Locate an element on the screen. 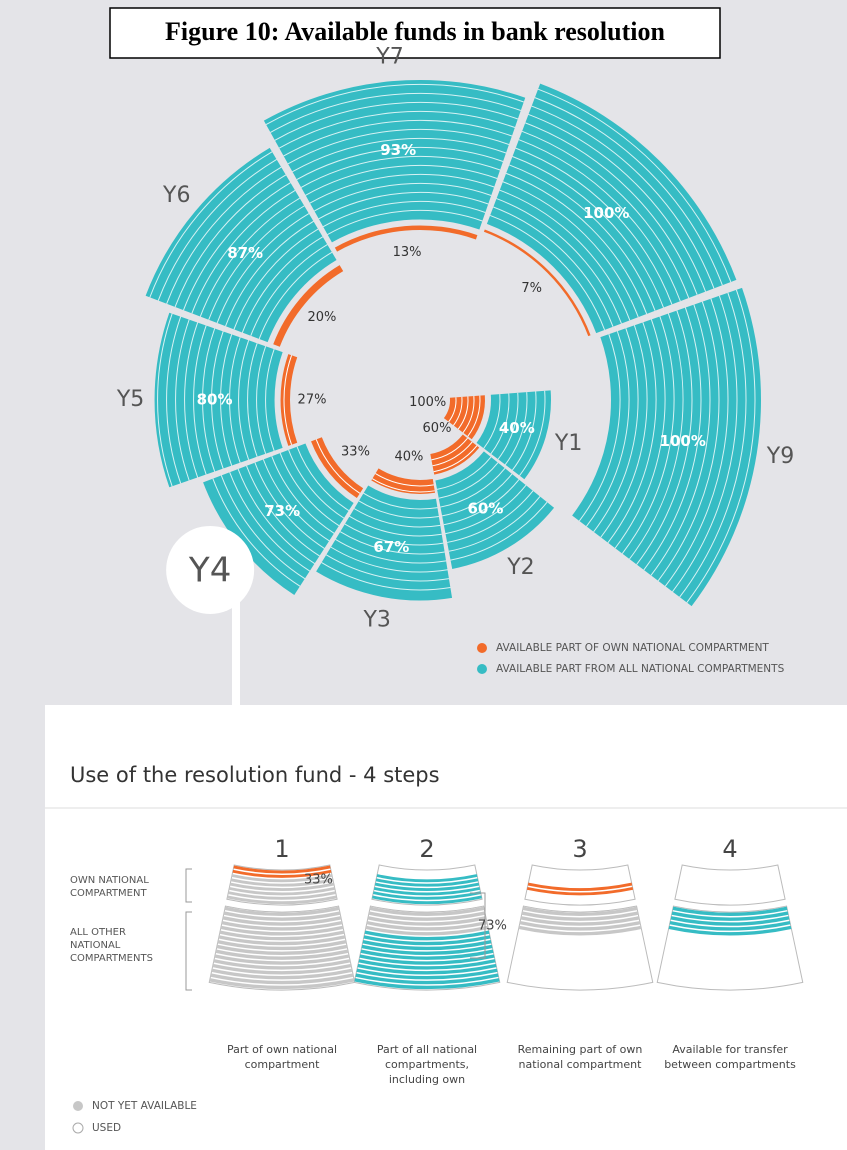  own-value-label: 13% is located at coordinates (407, 252).